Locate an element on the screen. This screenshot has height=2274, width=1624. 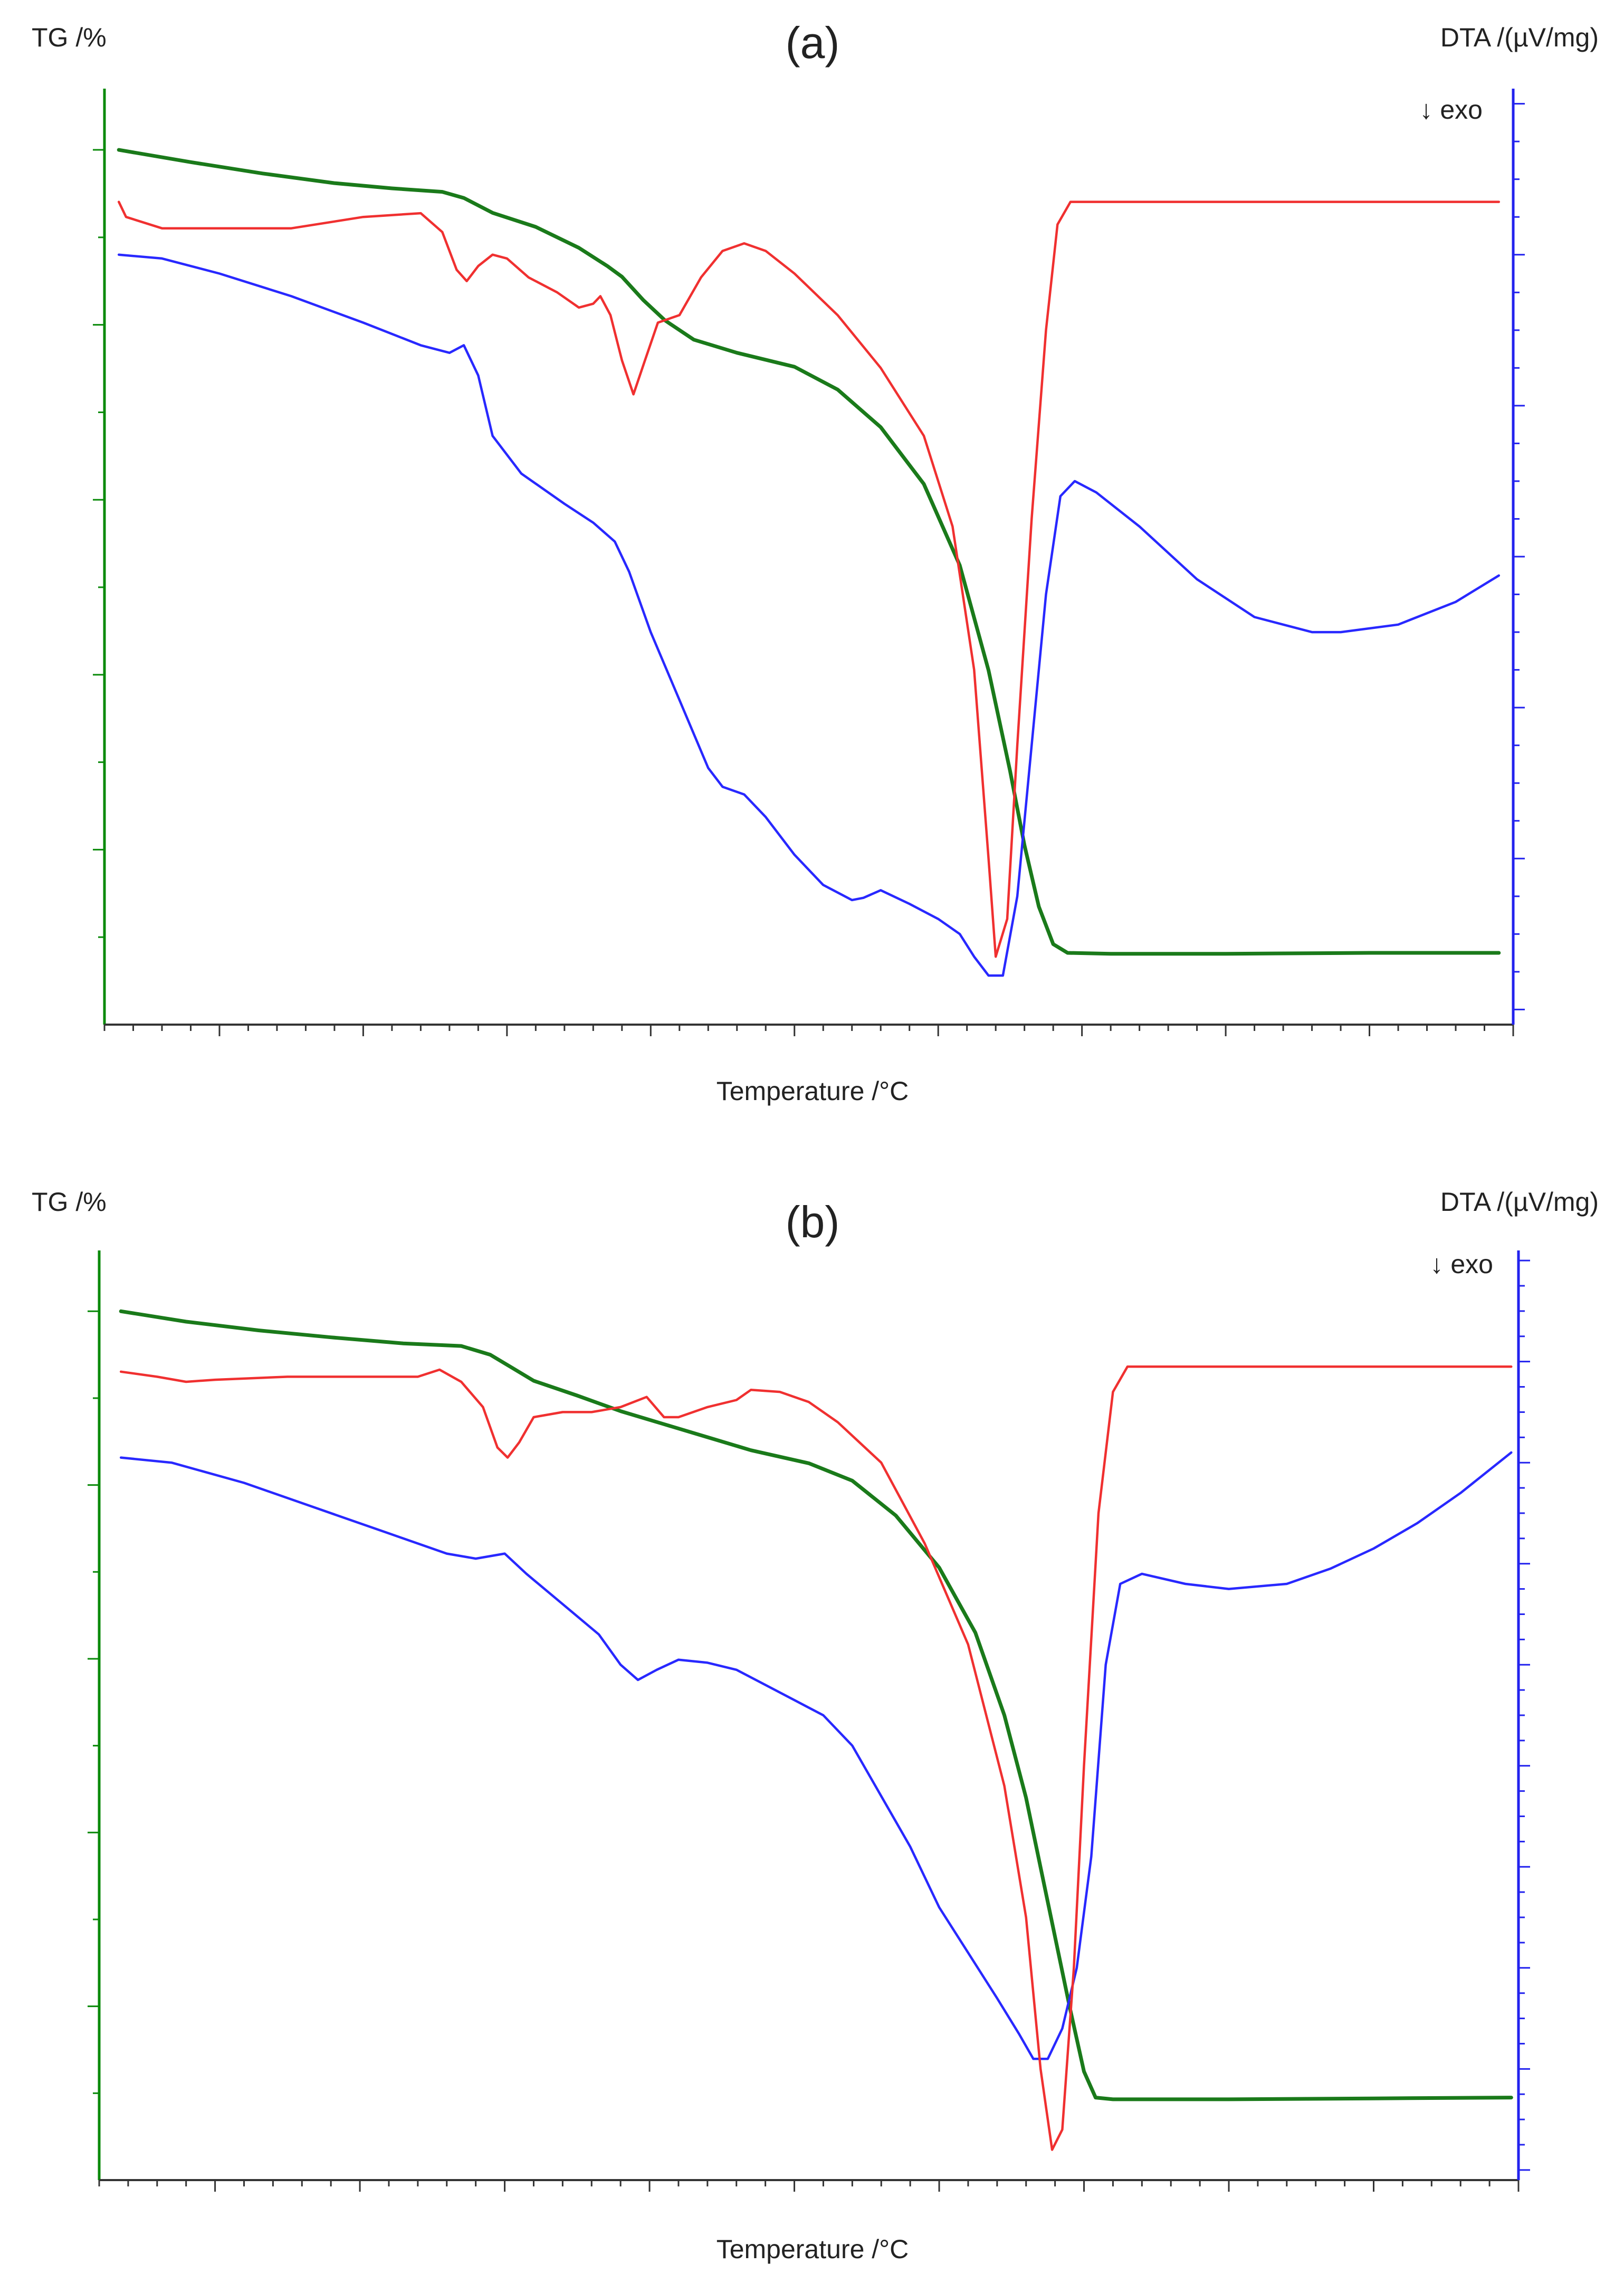
panel-label: (a) is located at coordinates (813, 43).